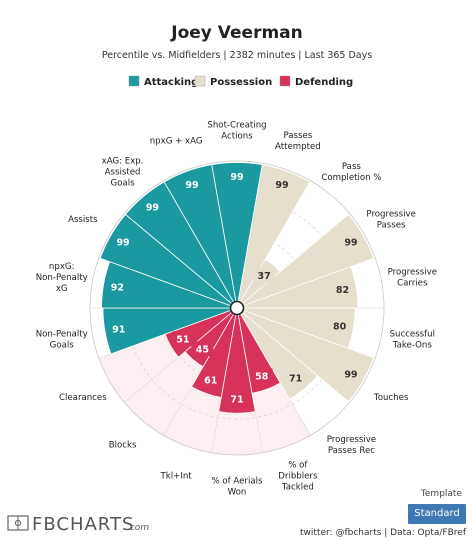 Image resolution: width=474 pixels, height=541 pixels. What do you see at coordinates (171, 82) in the screenshot?
I see `legend-label: Attacking` at bounding box center [171, 82].